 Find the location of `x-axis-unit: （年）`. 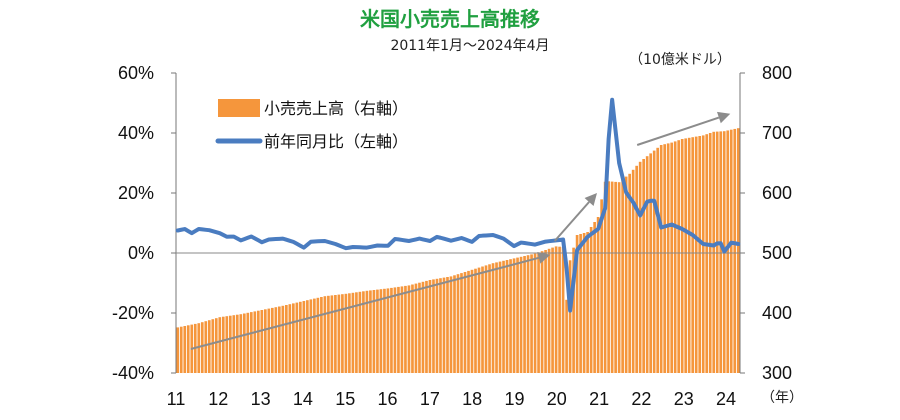

x-axis-unit: （年） is located at coordinates (782, 398).